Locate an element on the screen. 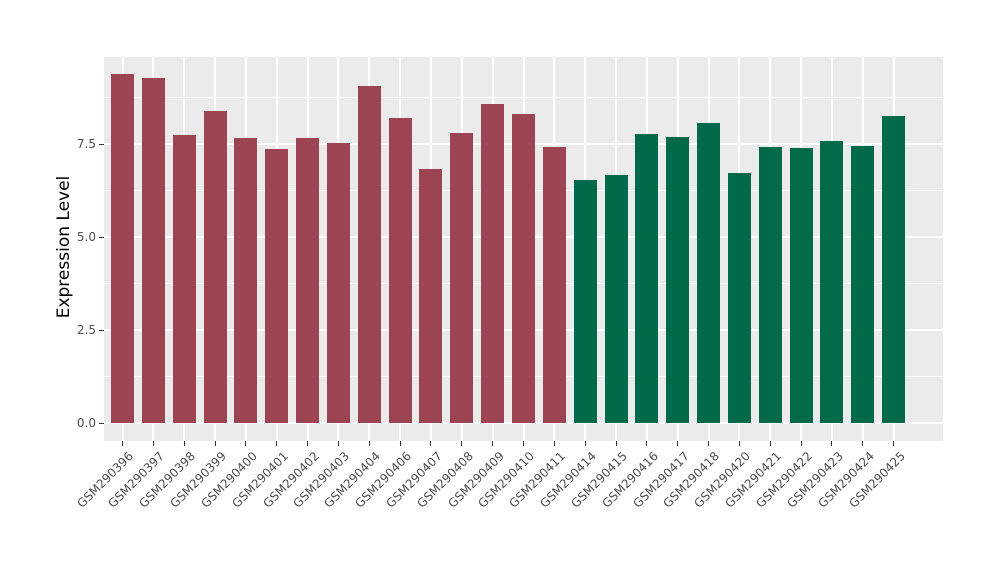 The width and height of the screenshot is (1000, 580). bar-GSM290411 is located at coordinates (554, 284).